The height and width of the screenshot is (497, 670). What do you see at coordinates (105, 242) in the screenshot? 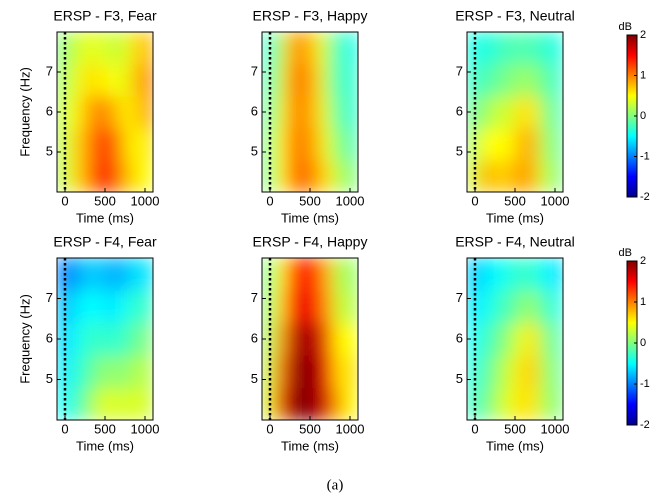
I see `chart-title: ERSP - F4, Fear` at bounding box center [105, 242].